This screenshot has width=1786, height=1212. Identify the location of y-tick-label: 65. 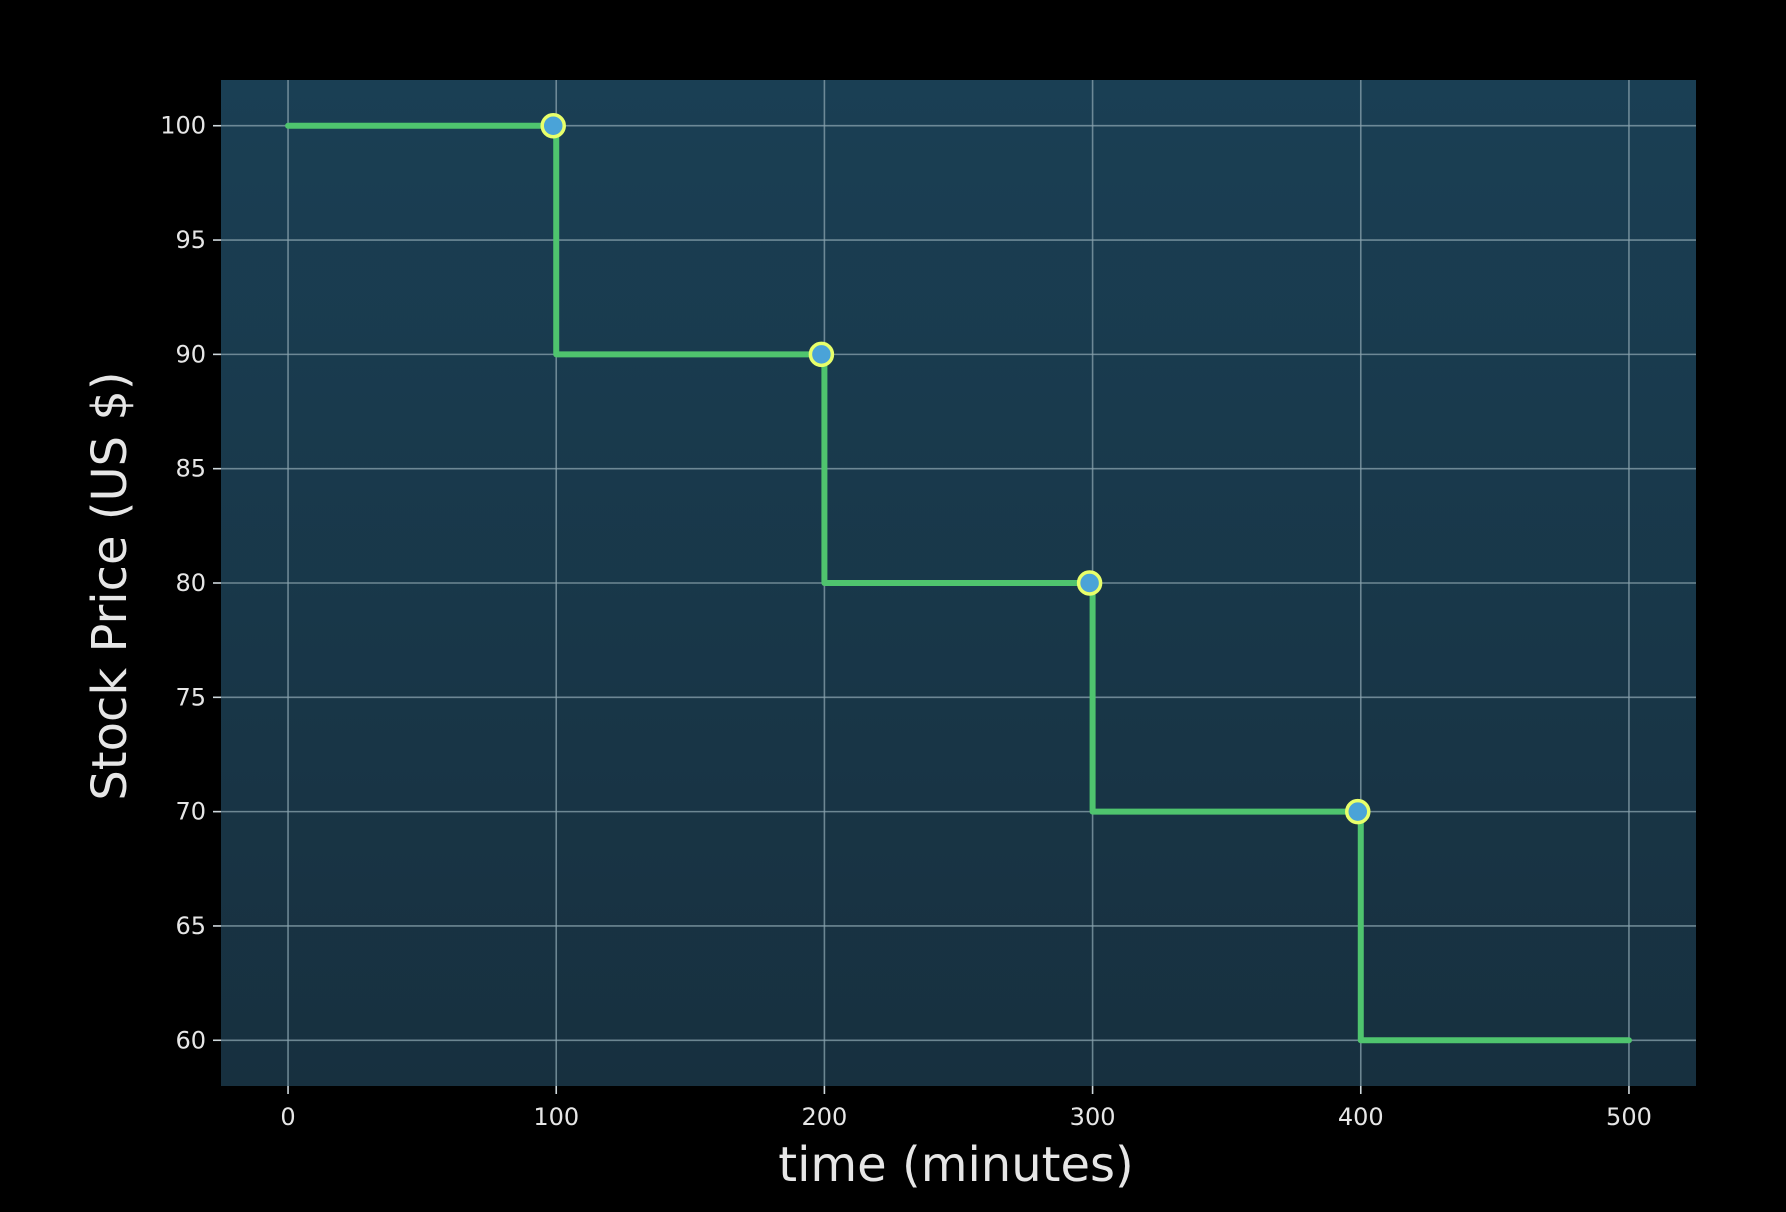
(190, 926).